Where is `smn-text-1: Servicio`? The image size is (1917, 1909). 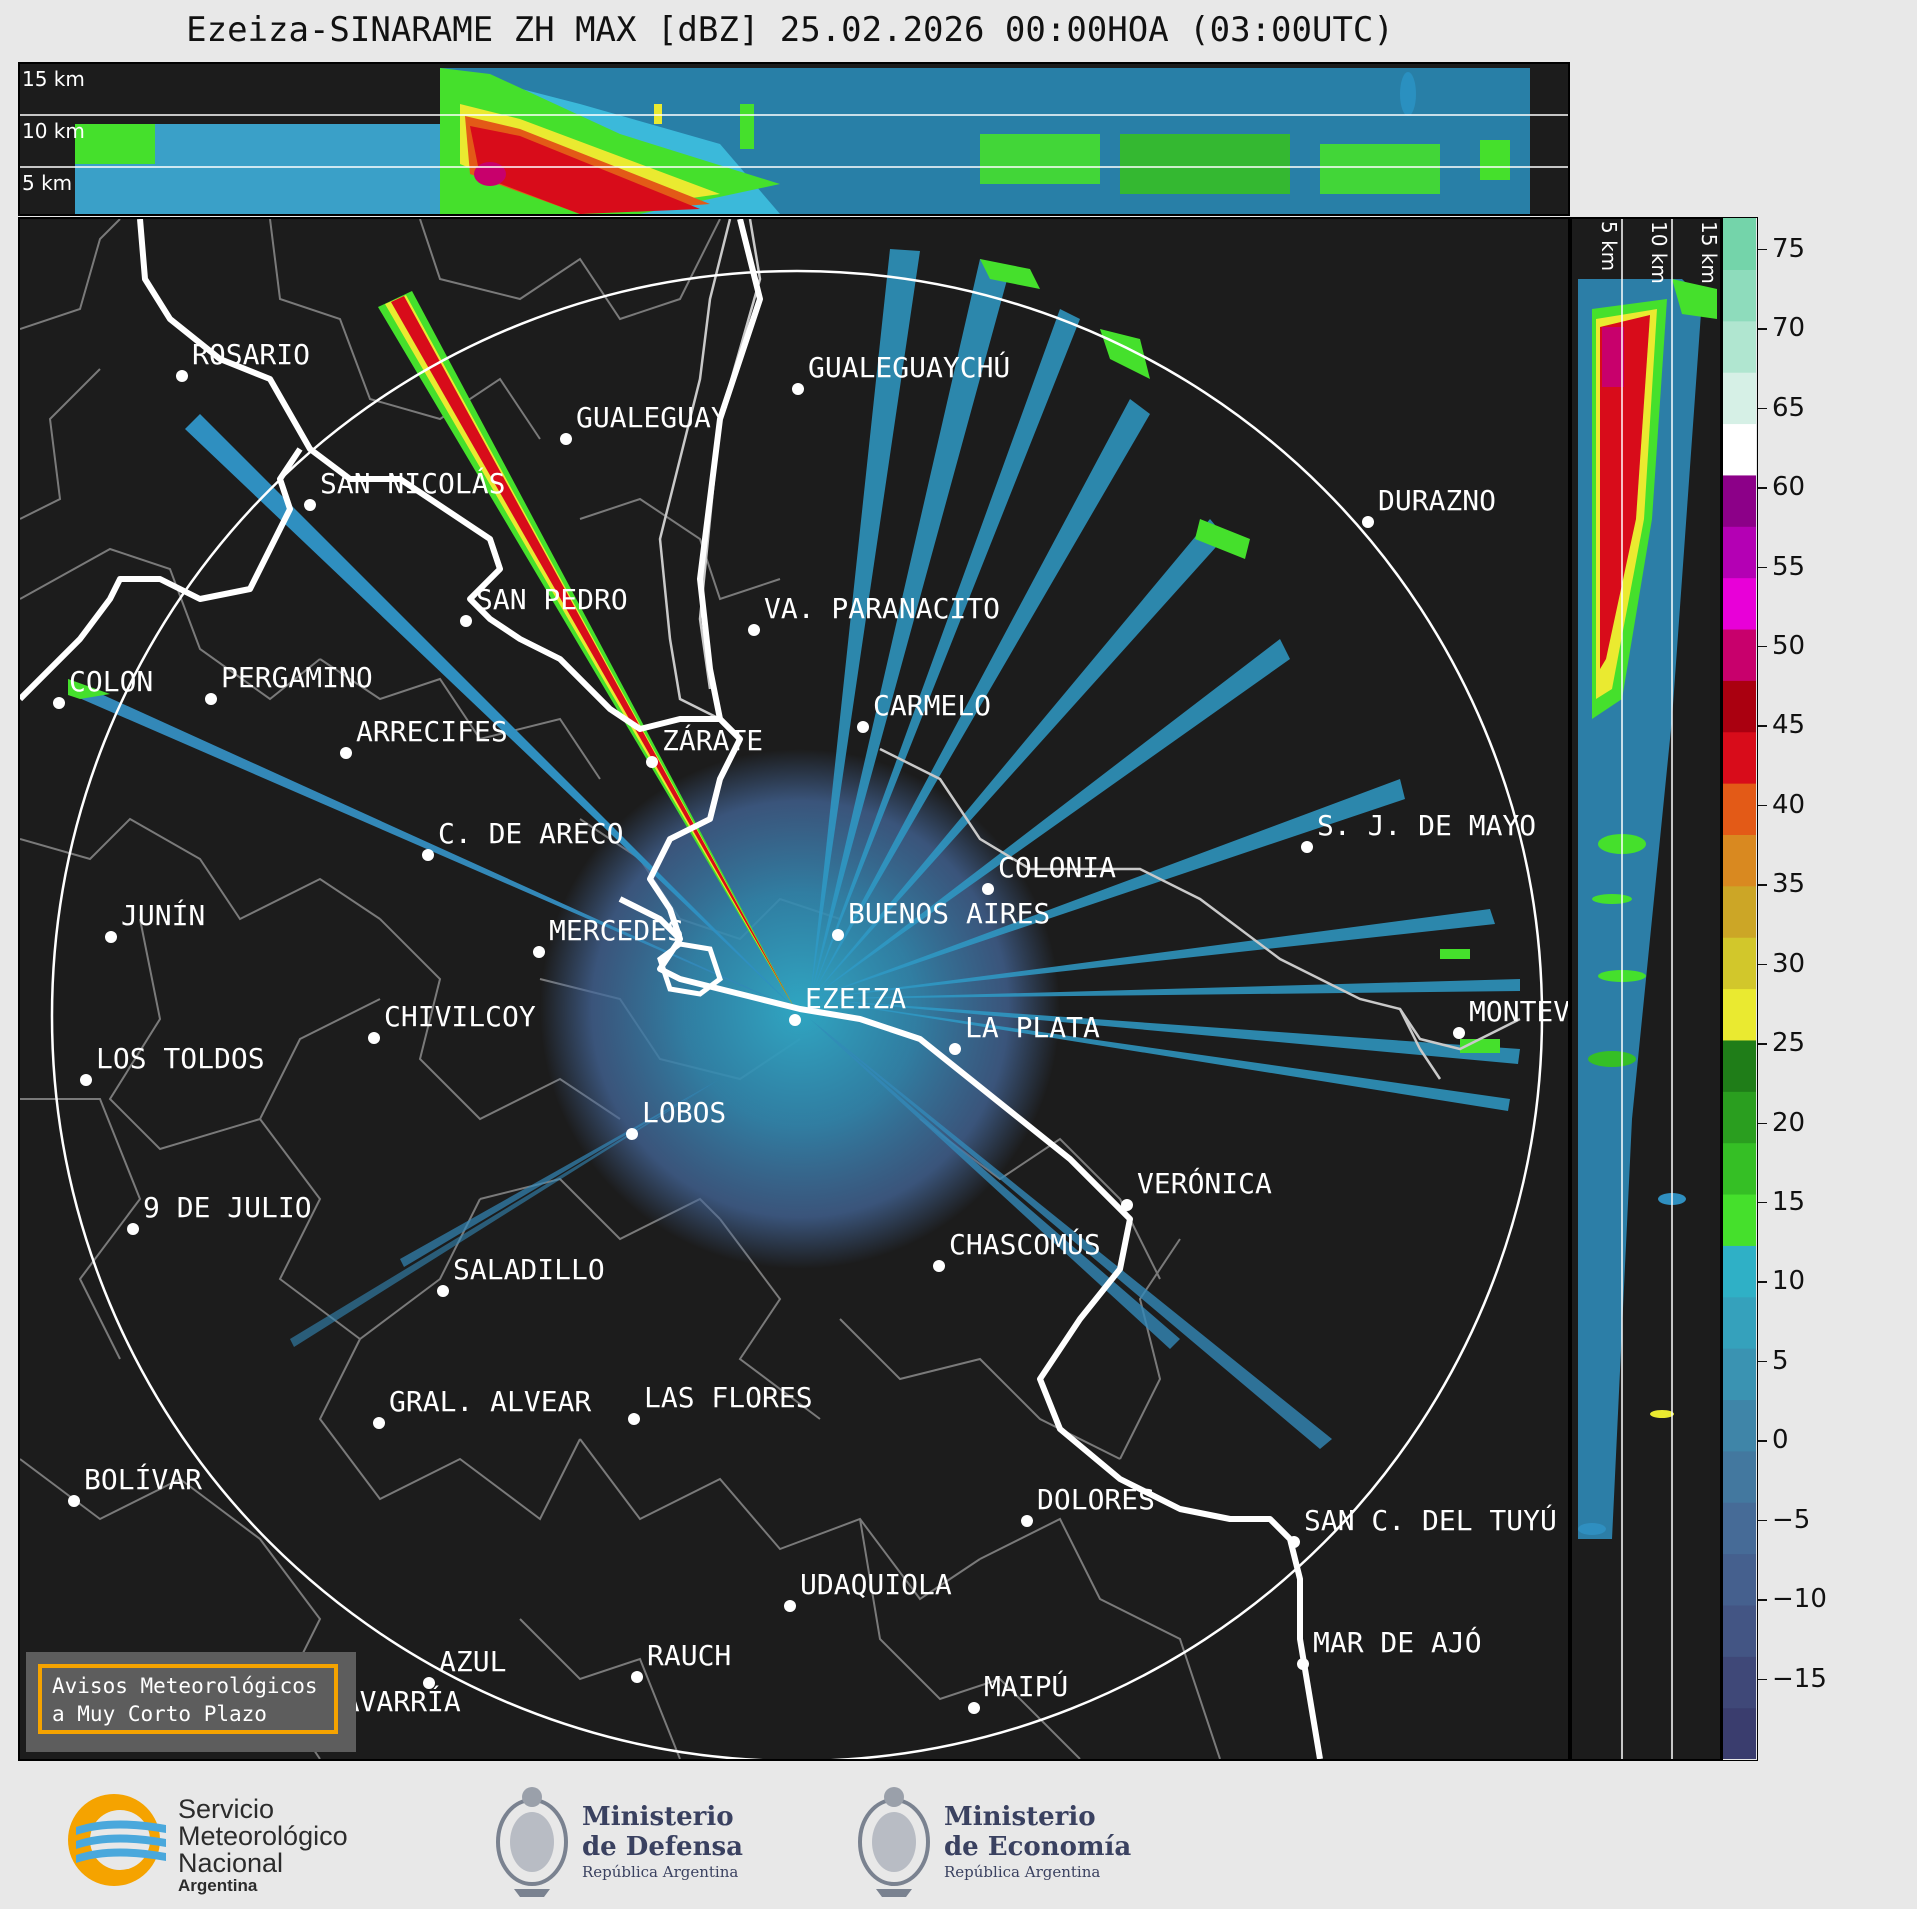 smn-text-1: Servicio is located at coordinates (226, 1809).